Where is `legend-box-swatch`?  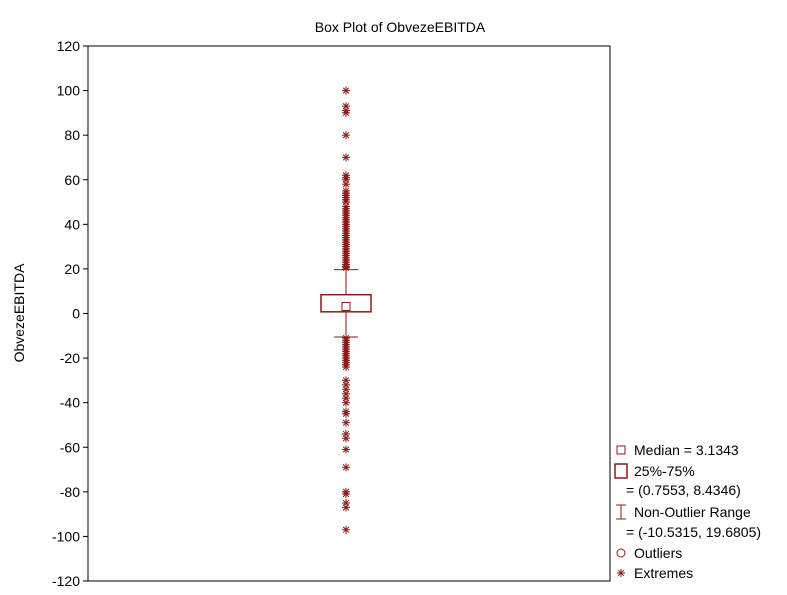
legend-box-swatch is located at coordinates (621, 471).